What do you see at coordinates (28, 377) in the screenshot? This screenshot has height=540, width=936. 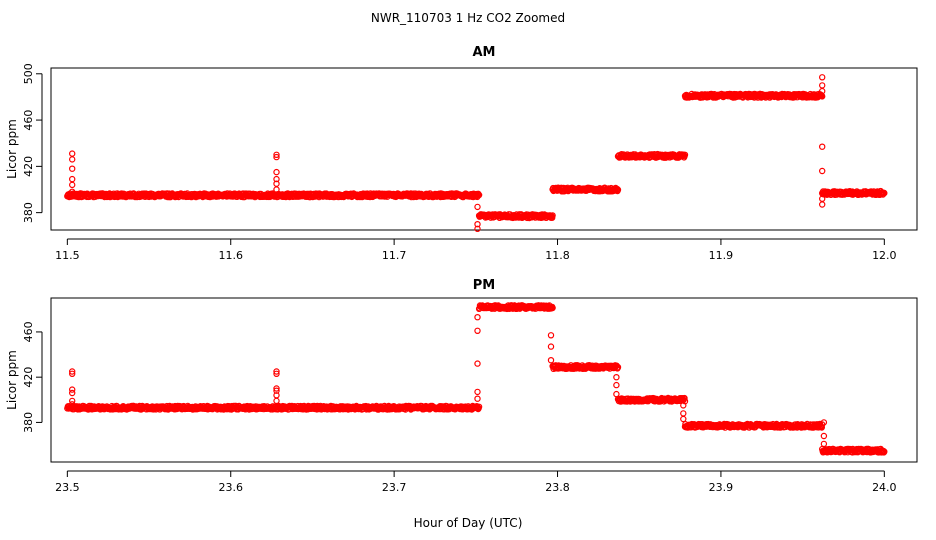 I see `pm-y-tick-label: 420` at bounding box center [28, 377].